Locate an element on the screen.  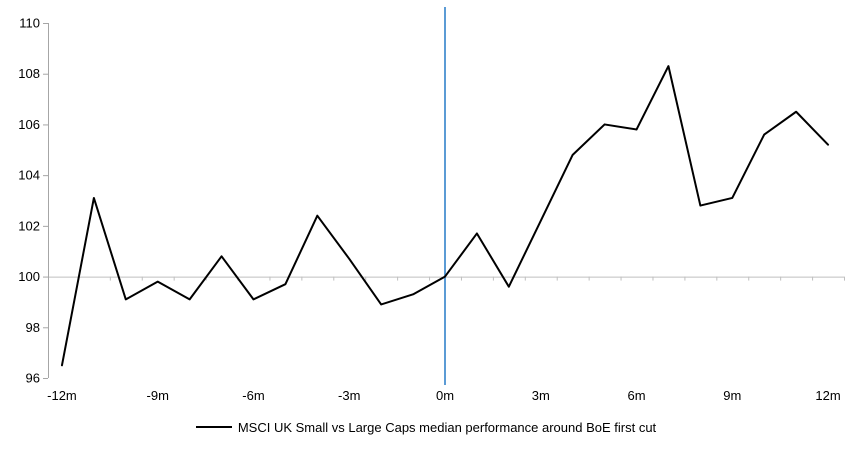
x-tick-label: 3m is located at coordinates (541, 395).